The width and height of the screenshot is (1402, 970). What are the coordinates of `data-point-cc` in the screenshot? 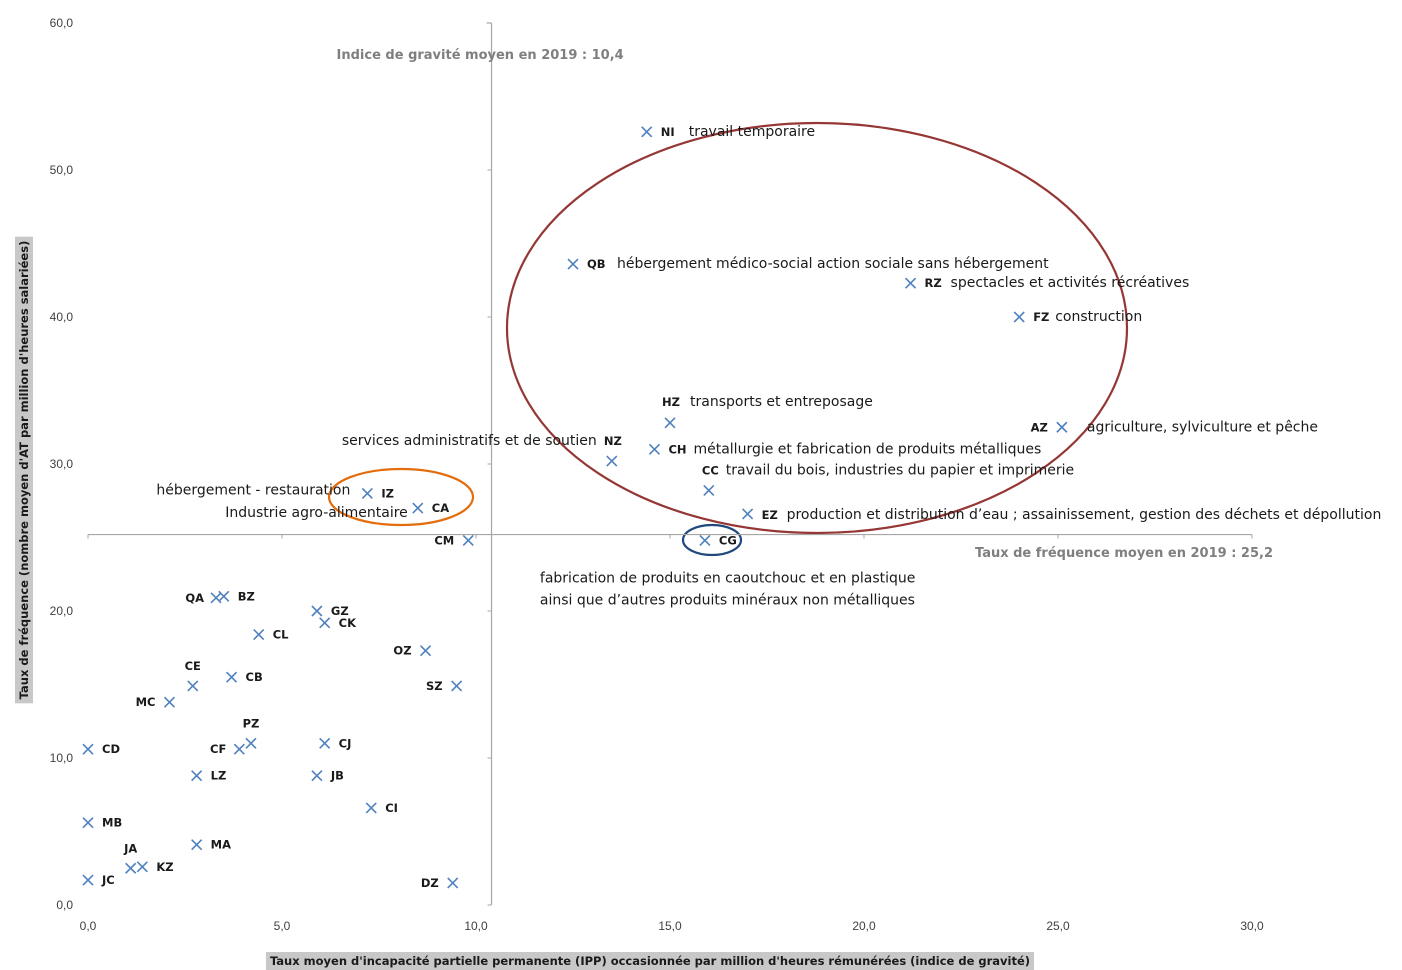 It's located at (709, 490).